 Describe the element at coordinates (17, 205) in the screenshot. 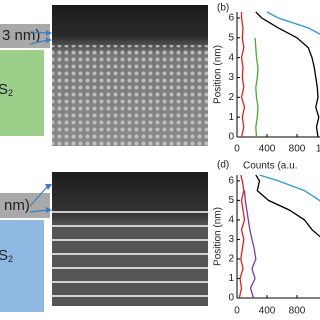

I see `layer-label: nm)` at that location.